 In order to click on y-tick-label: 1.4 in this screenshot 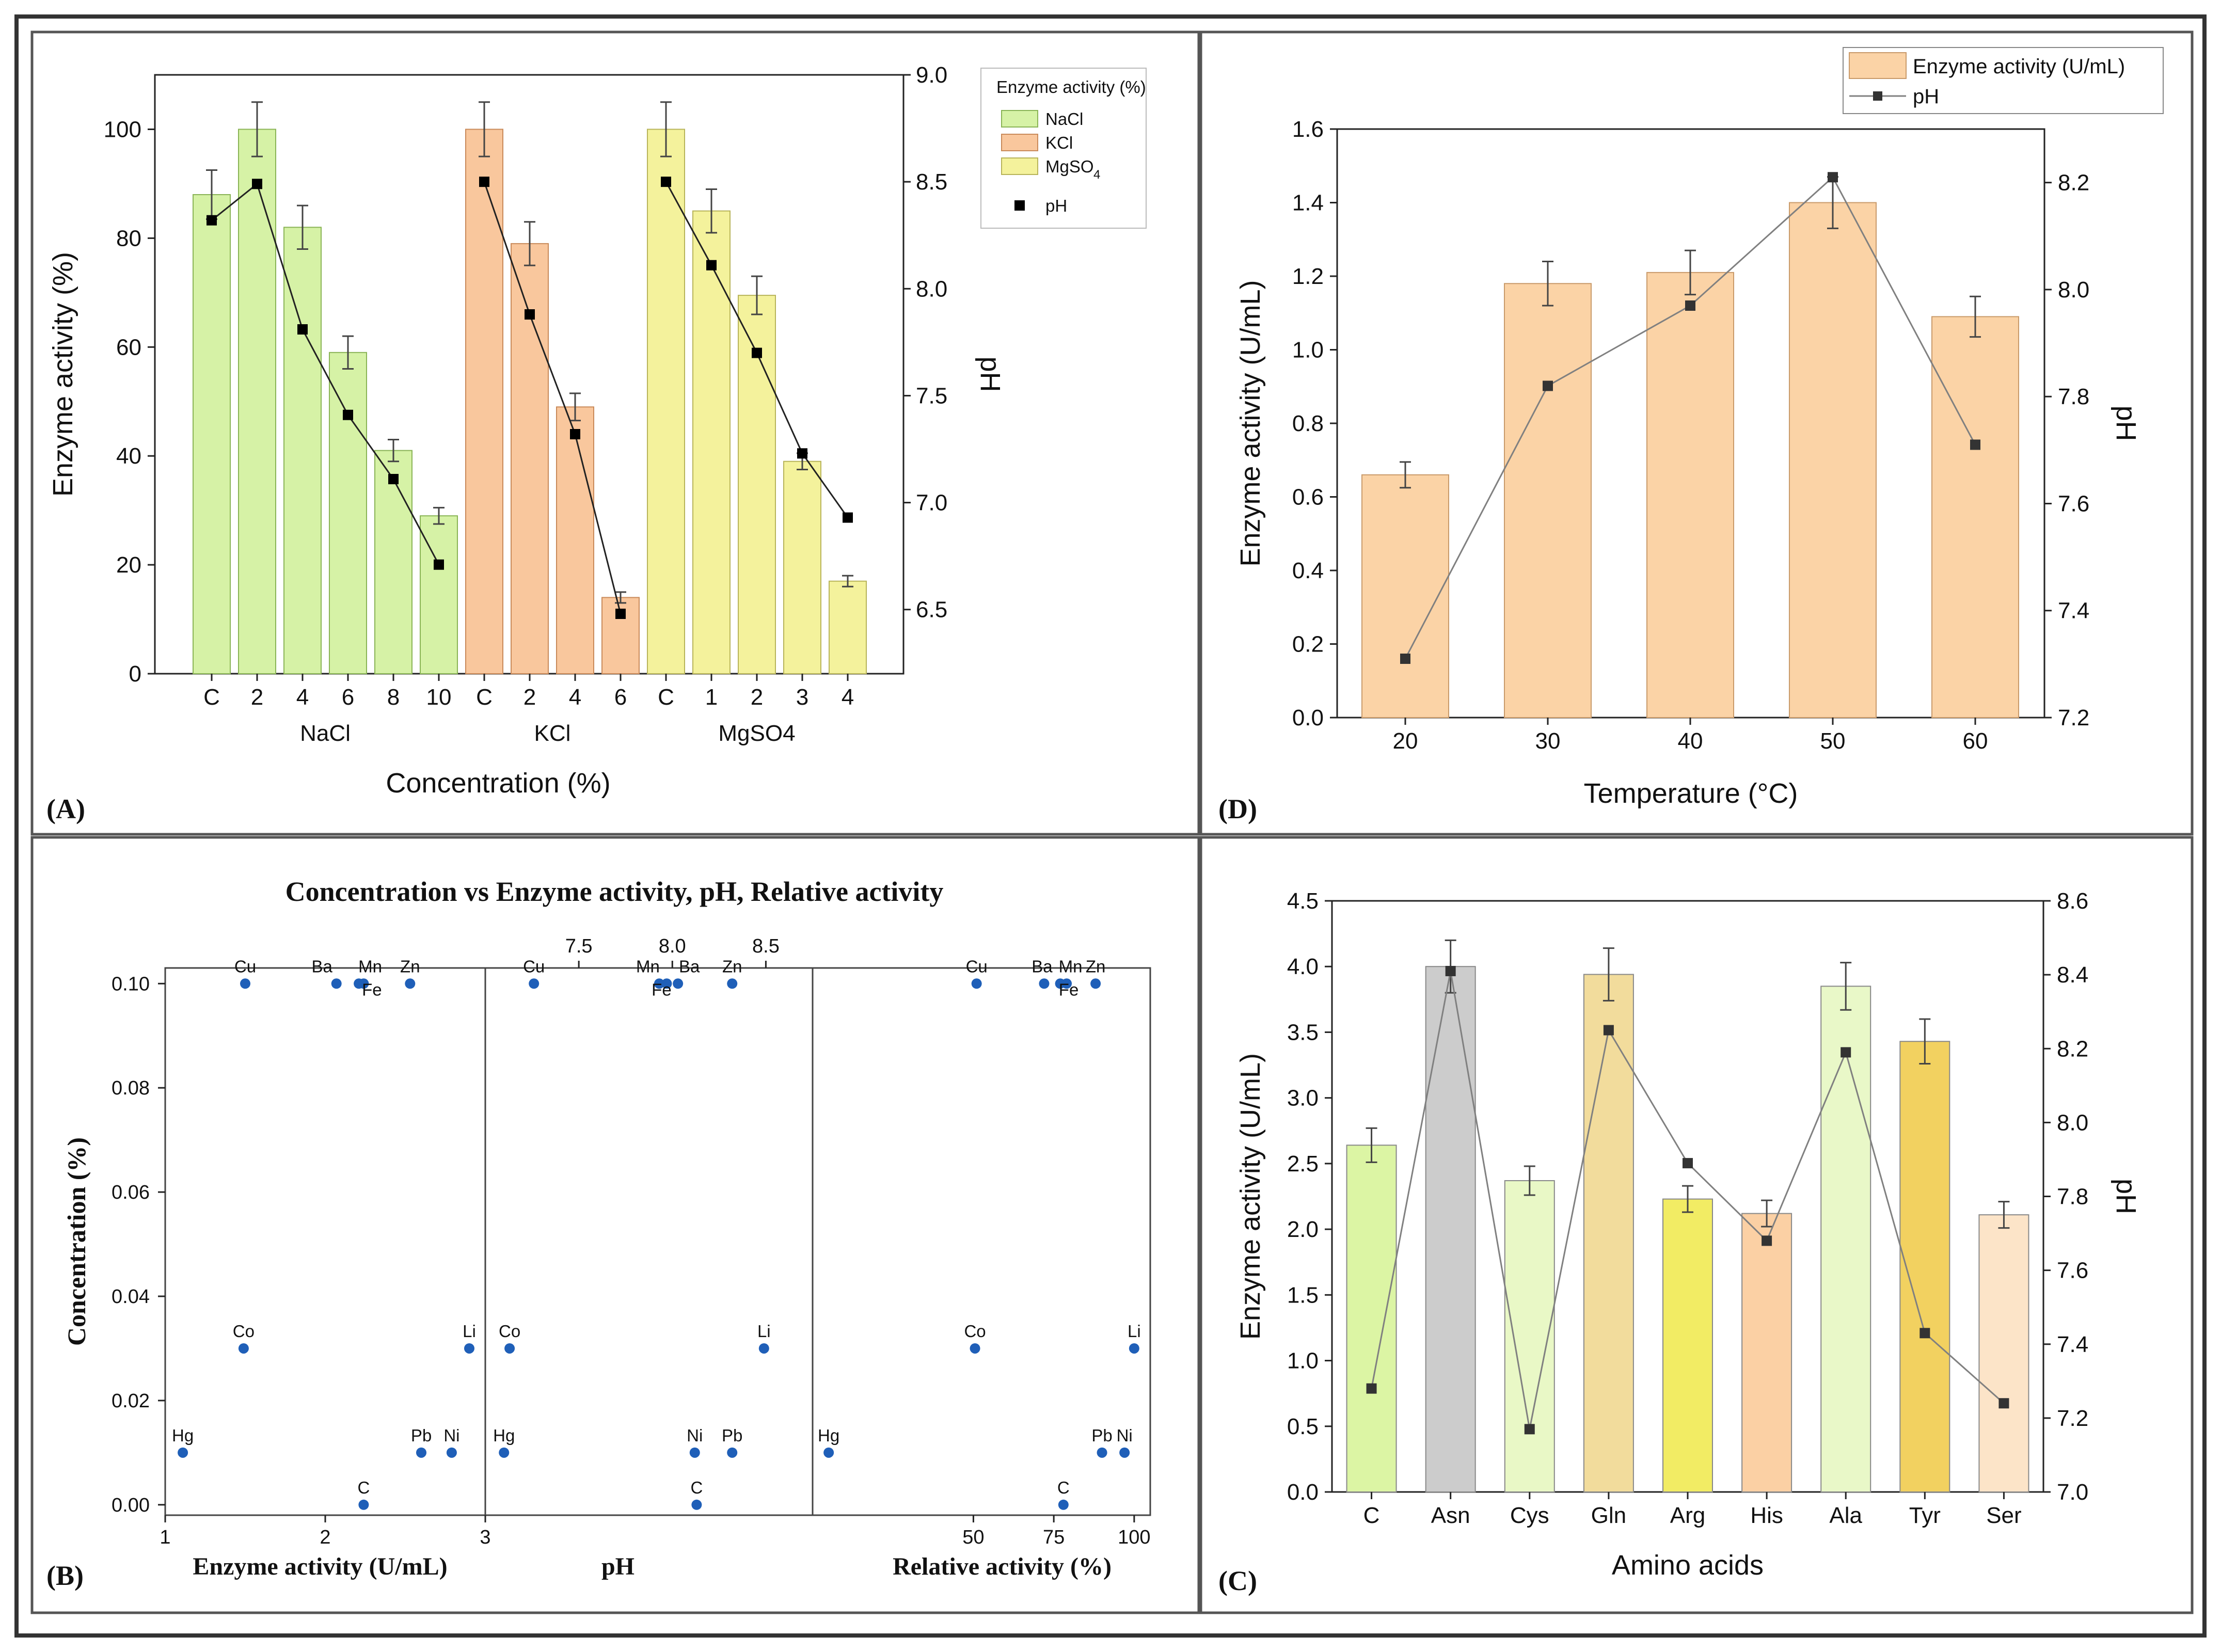, I will do `click(1308, 203)`.